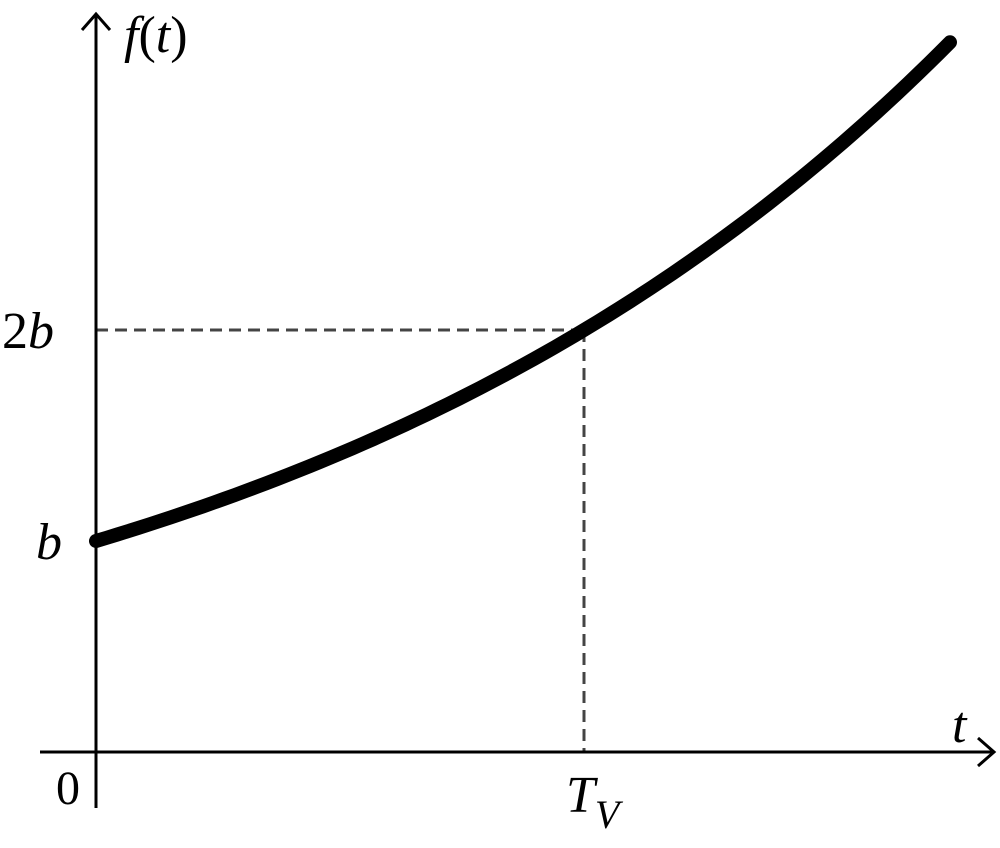  I want to click on x-axis-arrow, so click(987, 752).